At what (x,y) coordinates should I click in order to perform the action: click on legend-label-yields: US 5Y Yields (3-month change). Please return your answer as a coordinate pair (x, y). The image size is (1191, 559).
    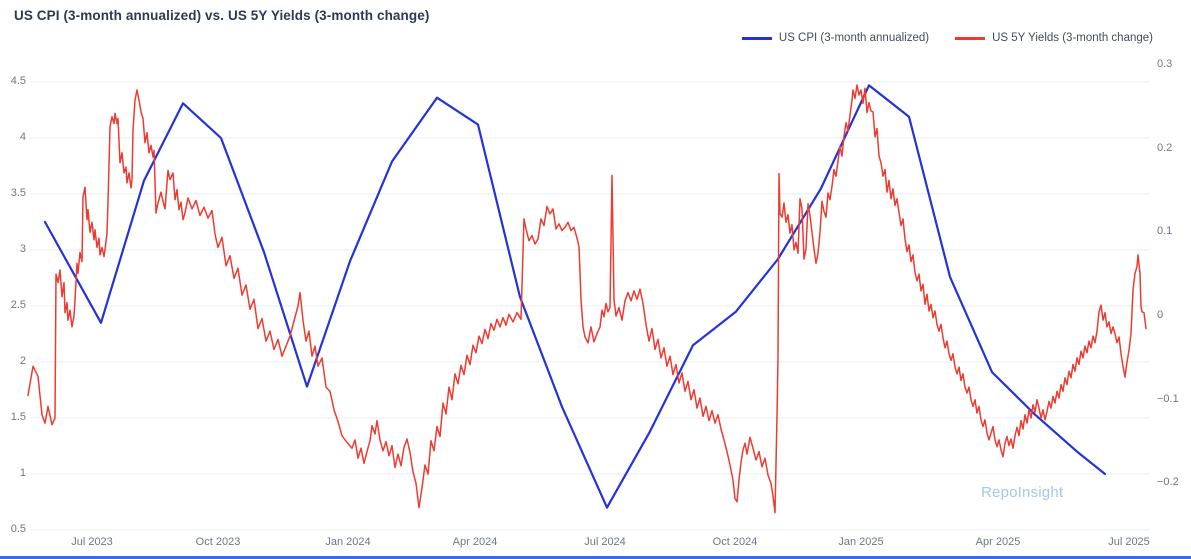
    Looking at the image, I should click on (1072, 38).